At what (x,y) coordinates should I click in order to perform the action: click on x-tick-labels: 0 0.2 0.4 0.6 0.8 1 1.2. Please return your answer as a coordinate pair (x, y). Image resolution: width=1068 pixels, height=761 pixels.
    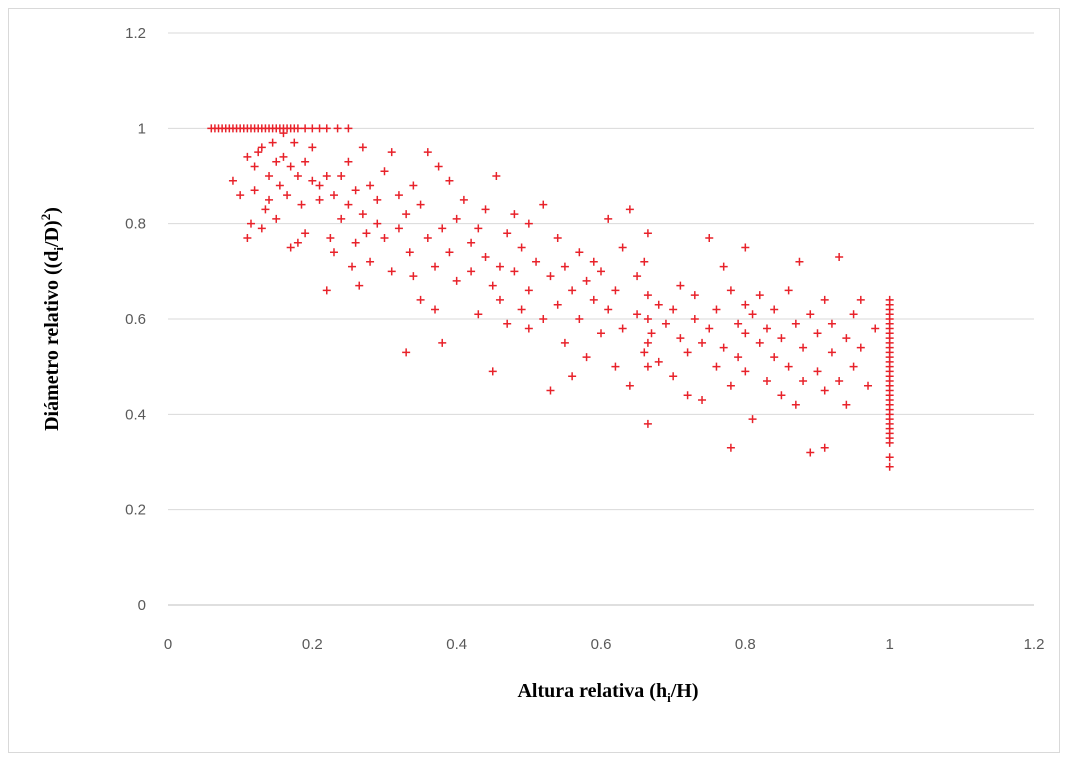
    Looking at the image, I should click on (604, 644).